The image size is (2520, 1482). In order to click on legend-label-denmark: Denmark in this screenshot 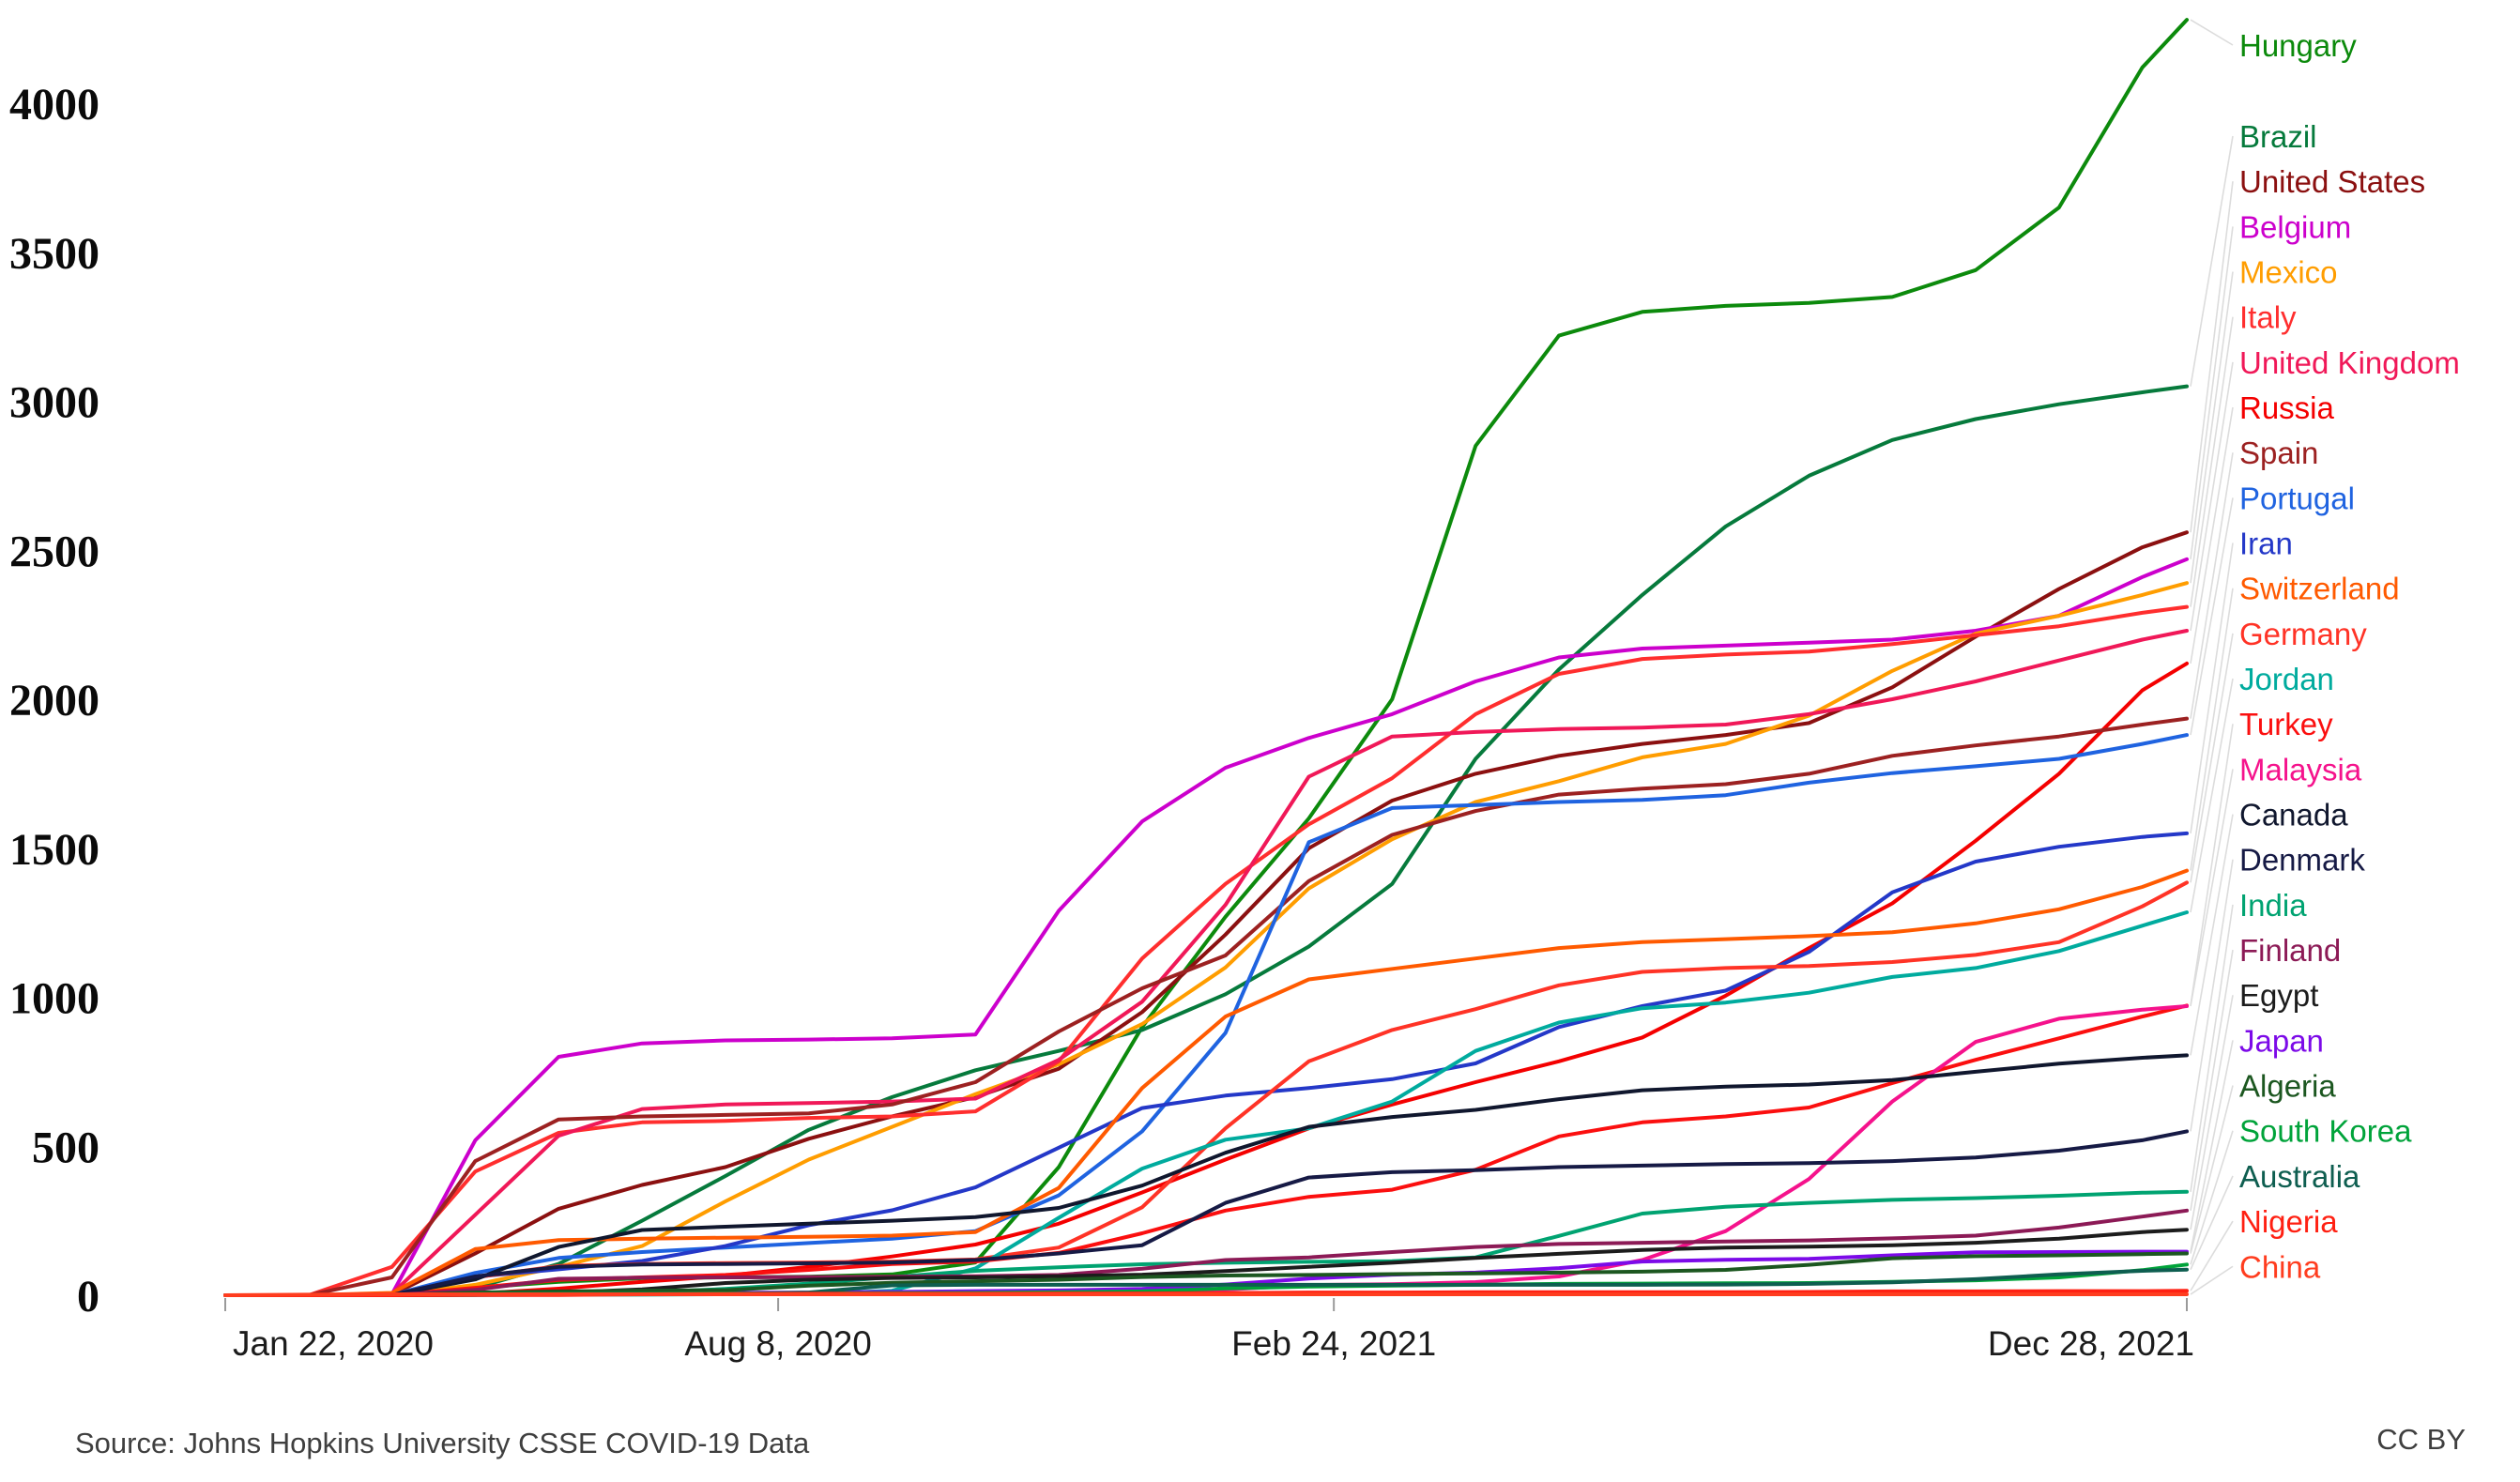, I will do `click(2302, 860)`.